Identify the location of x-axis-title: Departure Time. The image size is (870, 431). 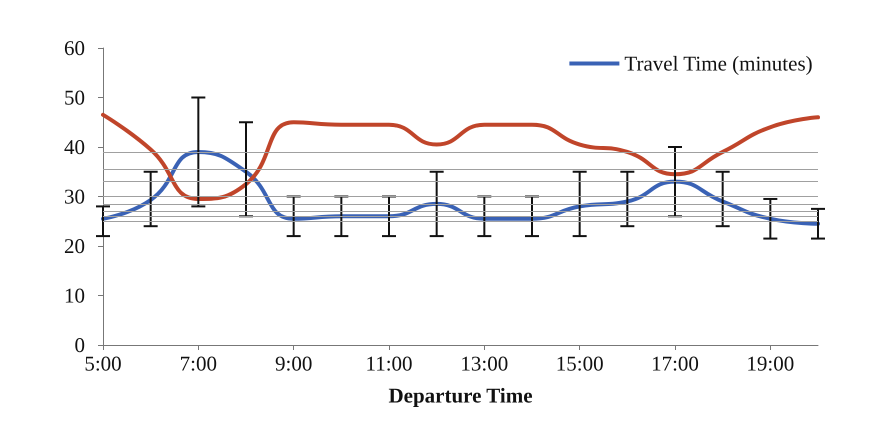
(460, 396).